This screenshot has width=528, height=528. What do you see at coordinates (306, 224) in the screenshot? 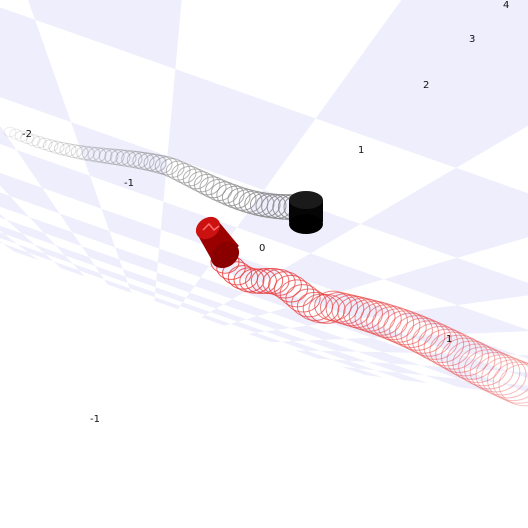
I see `black-cylinder-base` at bounding box center [306, 224].